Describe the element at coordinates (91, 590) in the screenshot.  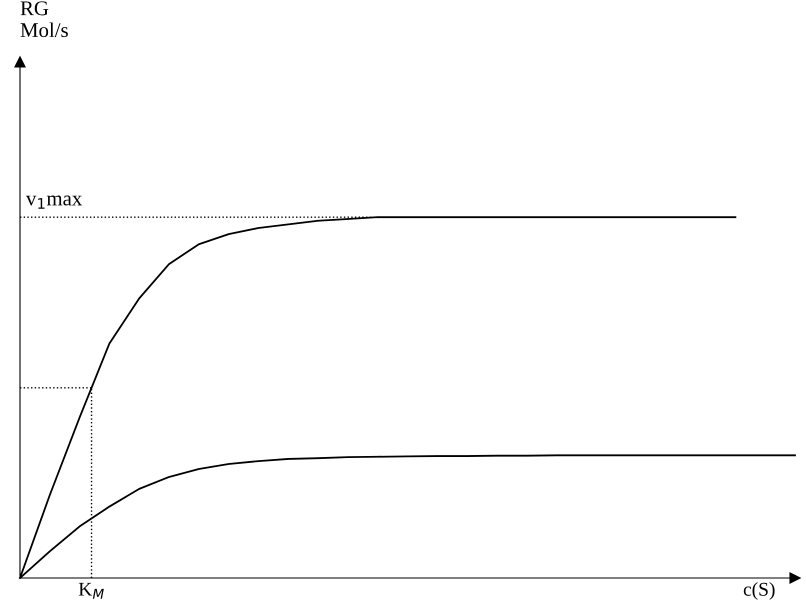
I see `text: K$_{M}$` at that location.